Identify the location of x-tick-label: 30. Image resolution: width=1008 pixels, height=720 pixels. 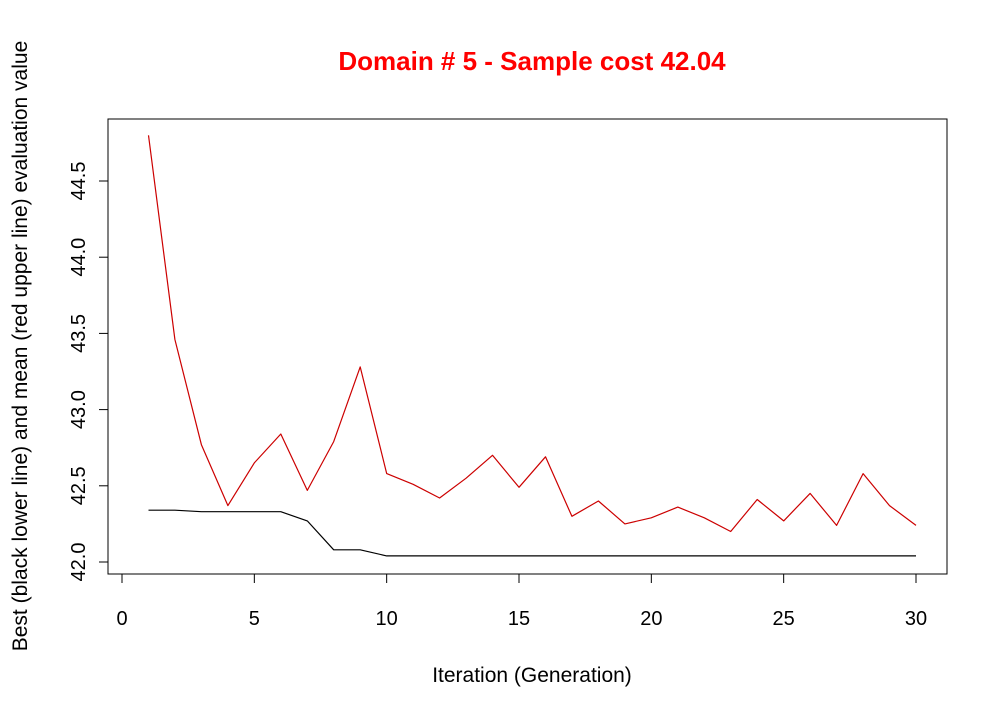
(916, 619).